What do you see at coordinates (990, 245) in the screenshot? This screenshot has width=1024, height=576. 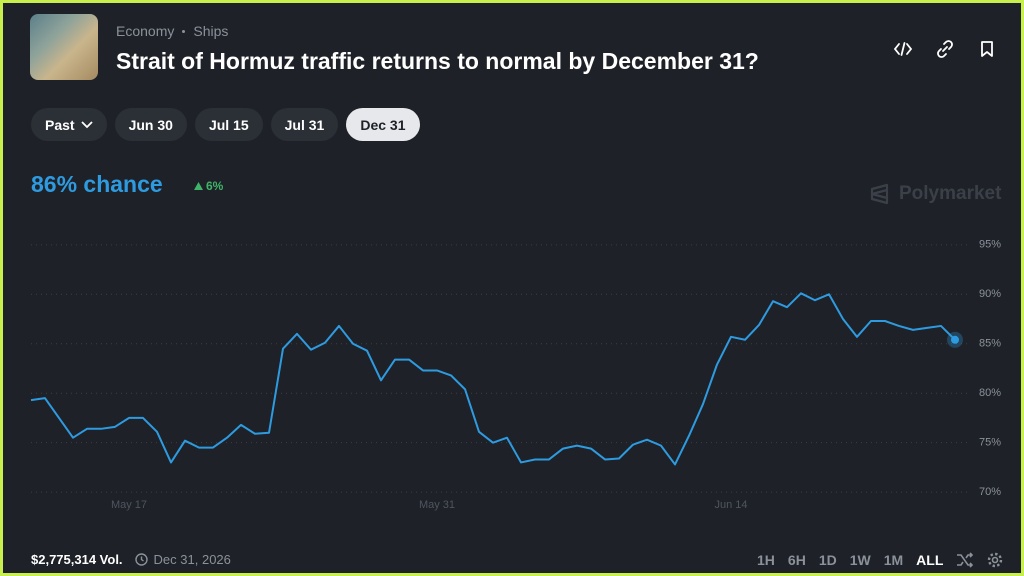 I see `y-tick-label: 95%` at bounding box center [990, 245].